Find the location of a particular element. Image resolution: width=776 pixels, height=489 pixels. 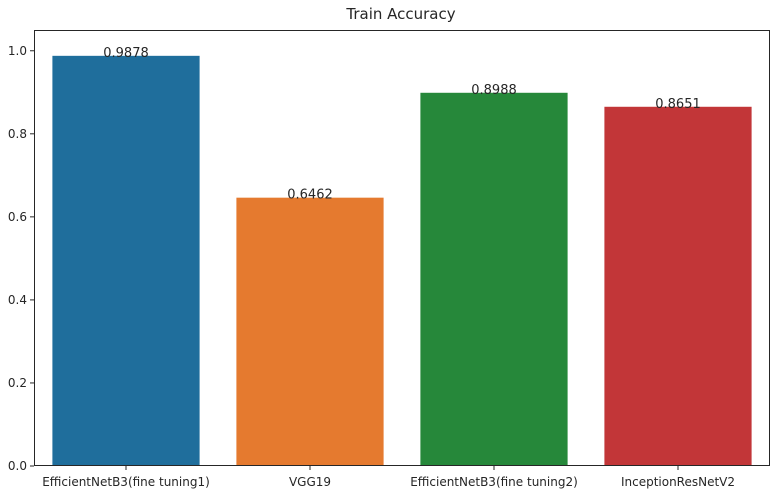

x-tick-label-4: InceptionResNetV2 is located at coordinates (678, 482).